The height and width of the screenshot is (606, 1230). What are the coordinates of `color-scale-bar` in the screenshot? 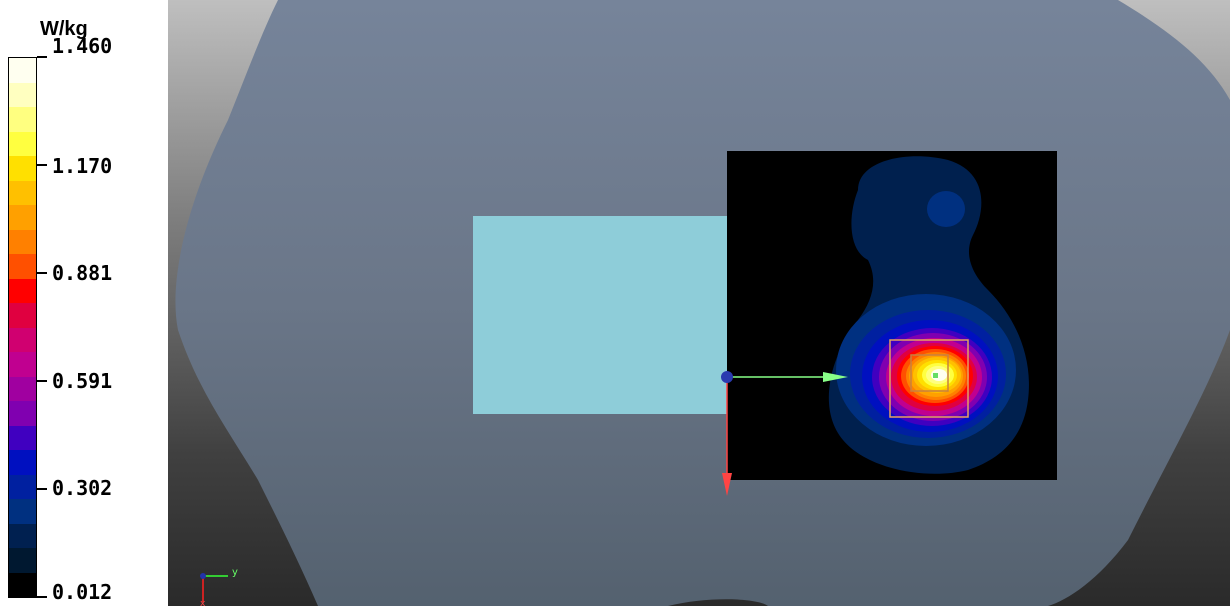 It's located at (22, 327).